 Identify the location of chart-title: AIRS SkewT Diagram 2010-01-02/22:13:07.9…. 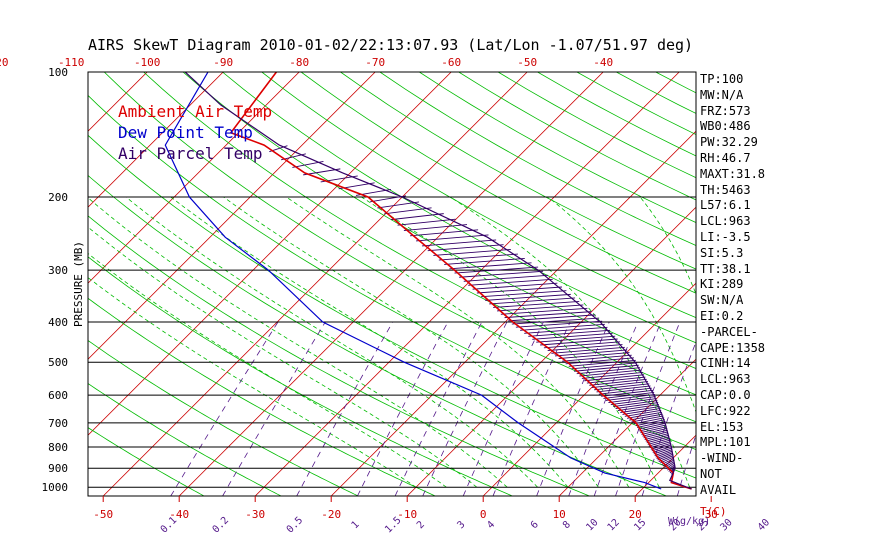
(391, 45).